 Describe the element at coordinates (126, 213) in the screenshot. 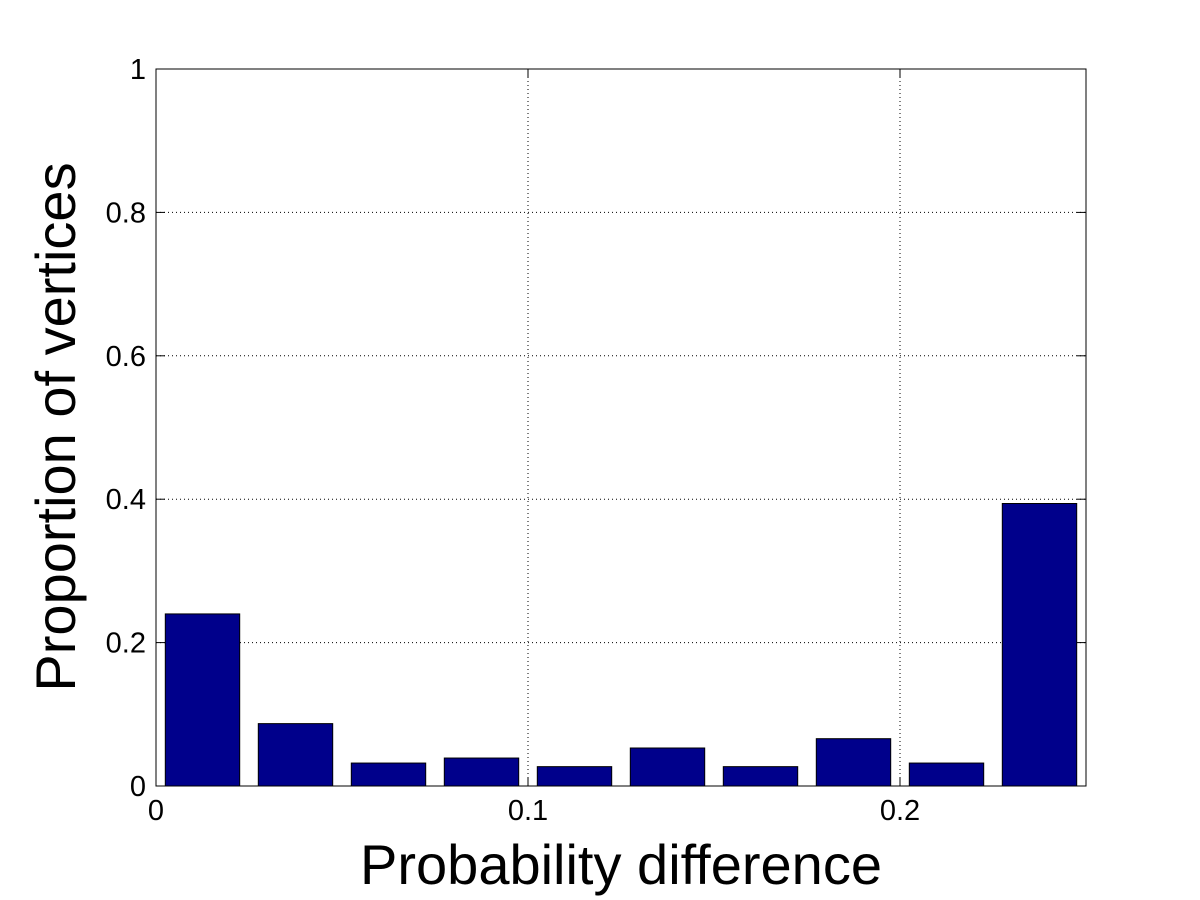

I see `y-tick-label: 0.8` at that location.